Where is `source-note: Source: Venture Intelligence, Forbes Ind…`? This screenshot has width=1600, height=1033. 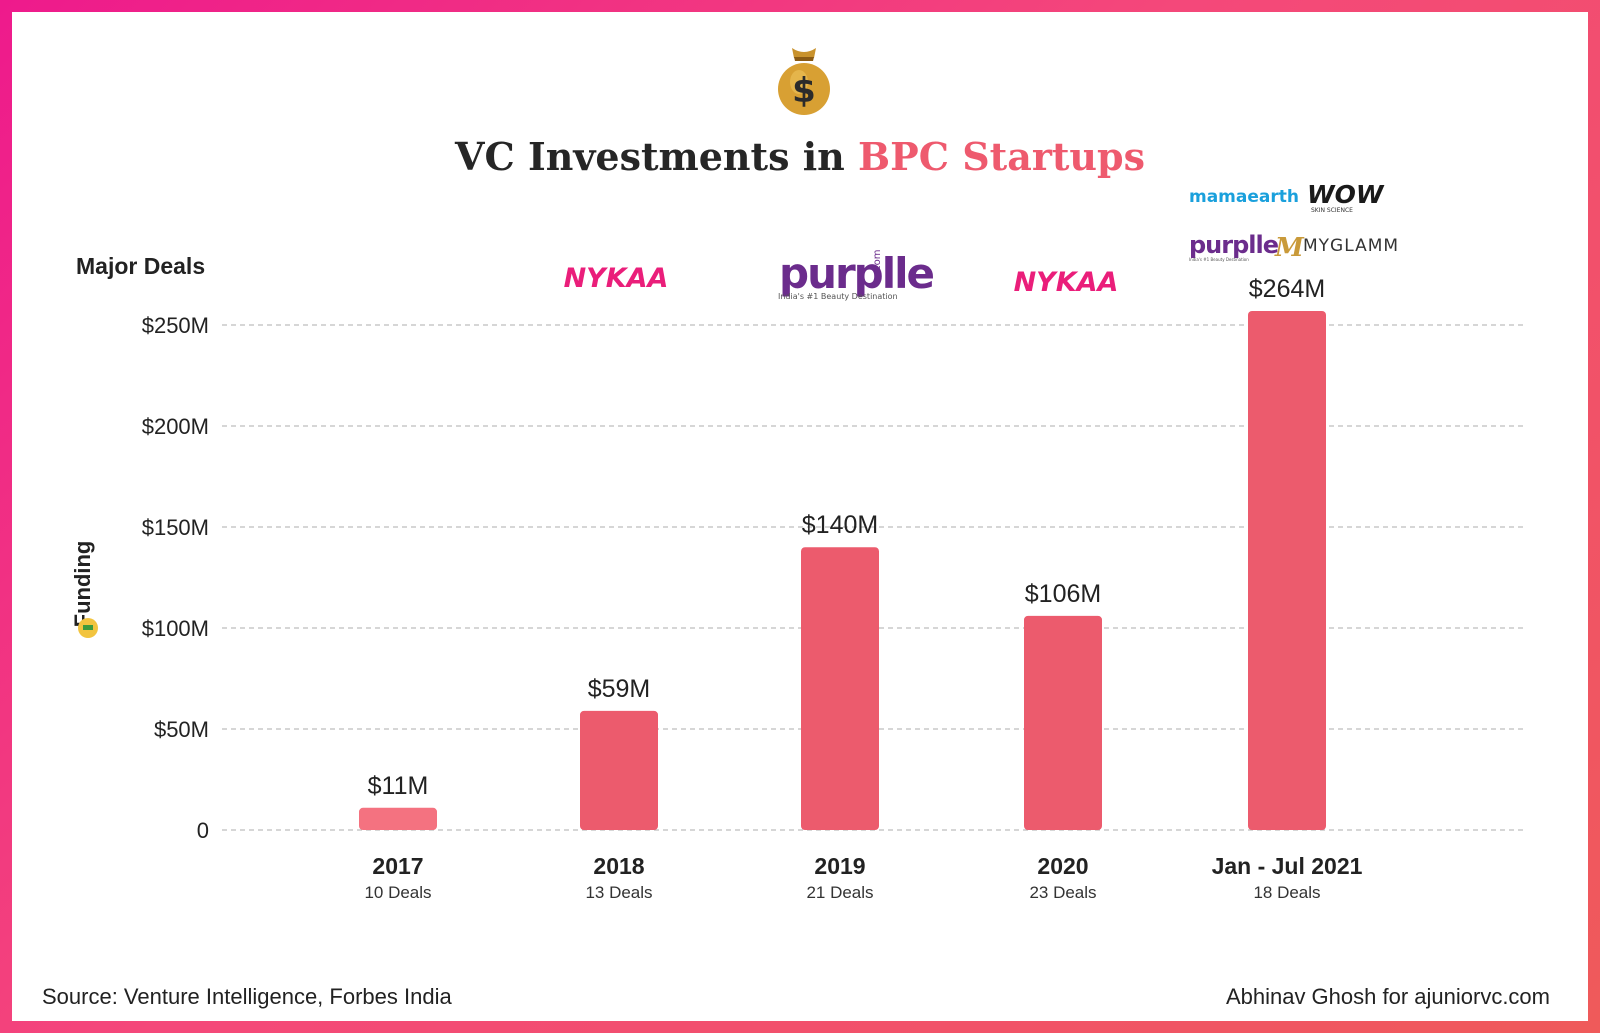
source-note: Source: Venture Intelligence, Forbes Ind… is located at coordinates (247, 996).